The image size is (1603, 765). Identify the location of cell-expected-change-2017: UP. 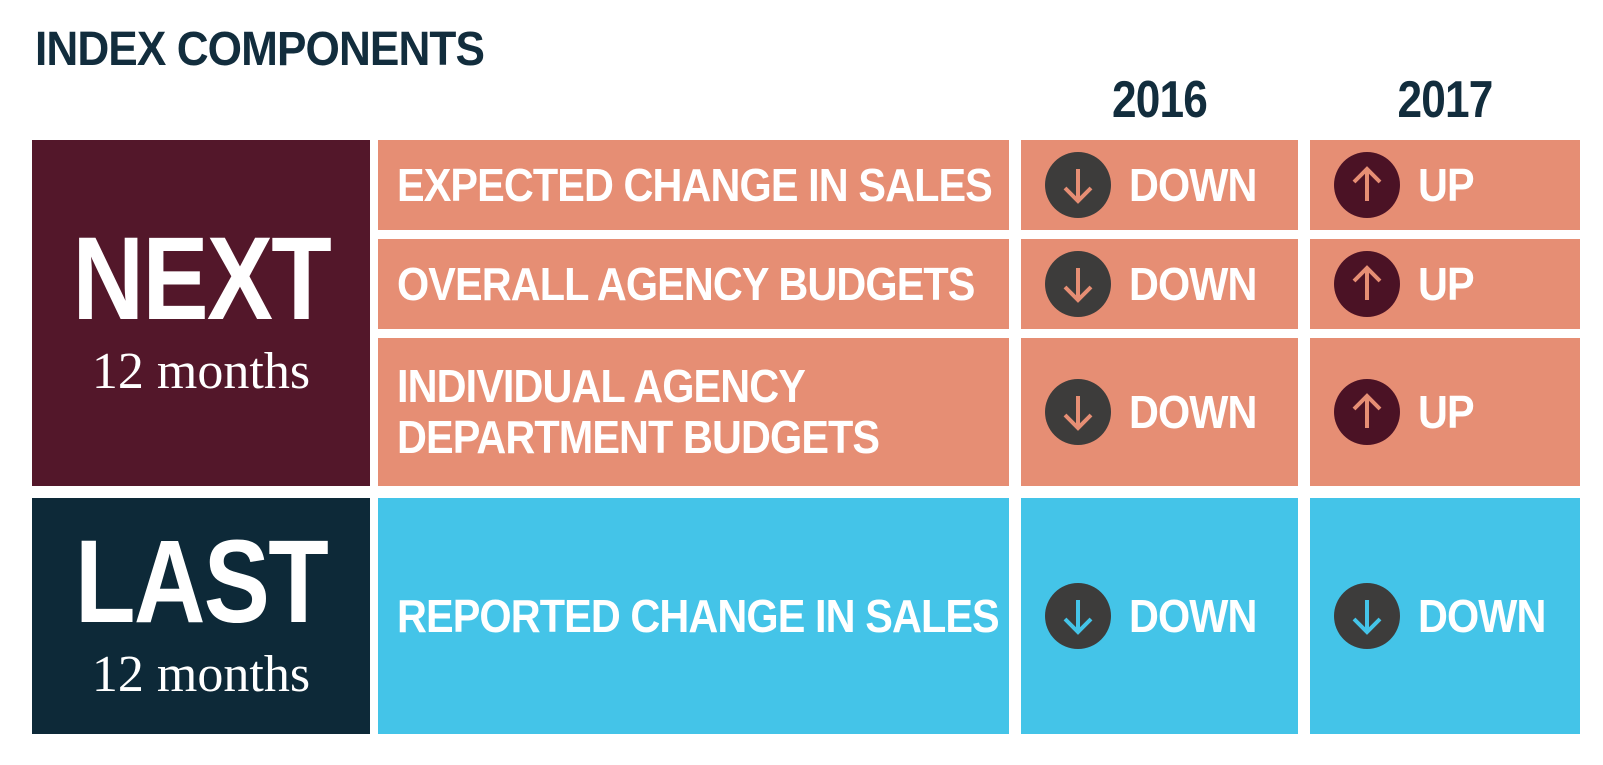
(1445, 185).